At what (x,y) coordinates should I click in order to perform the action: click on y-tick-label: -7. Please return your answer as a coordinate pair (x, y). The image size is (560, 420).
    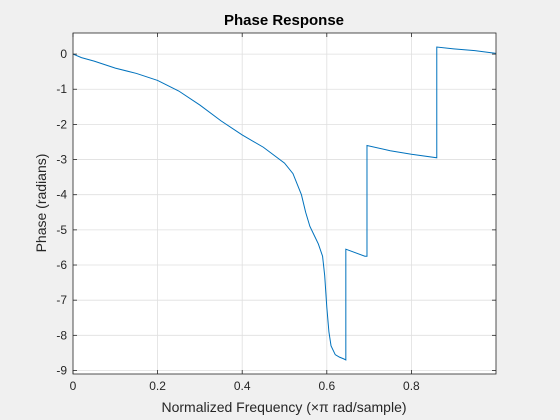
    Looking at the image, I should click on (61, 300).